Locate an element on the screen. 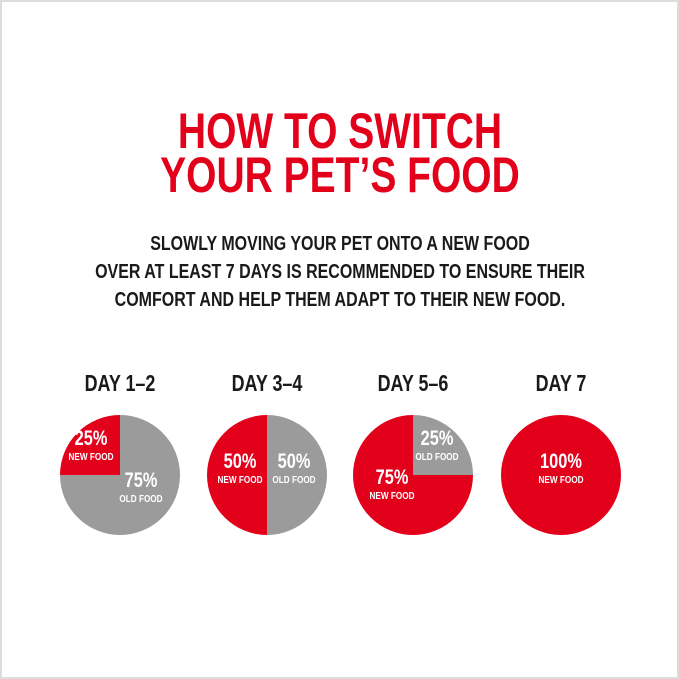 Image resolution: width=679 pixels, height=679 pixels. title-line-2: YOUR PET’S FOOD is located at coordinates (340, 174).